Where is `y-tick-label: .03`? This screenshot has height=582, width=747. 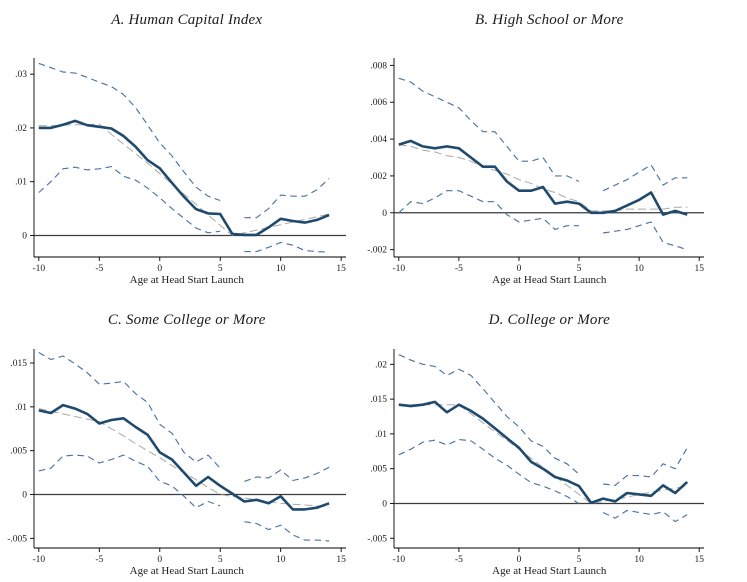
y-tick-label: .03 is located at coordinates (21, 75).